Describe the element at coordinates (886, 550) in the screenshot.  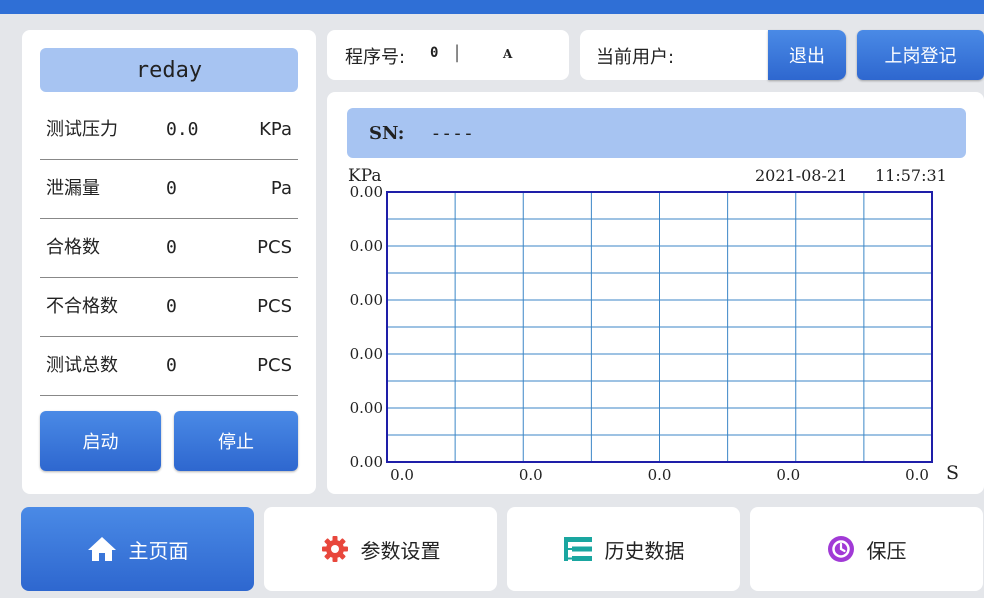
I see `nav-label: 保压` at that location.